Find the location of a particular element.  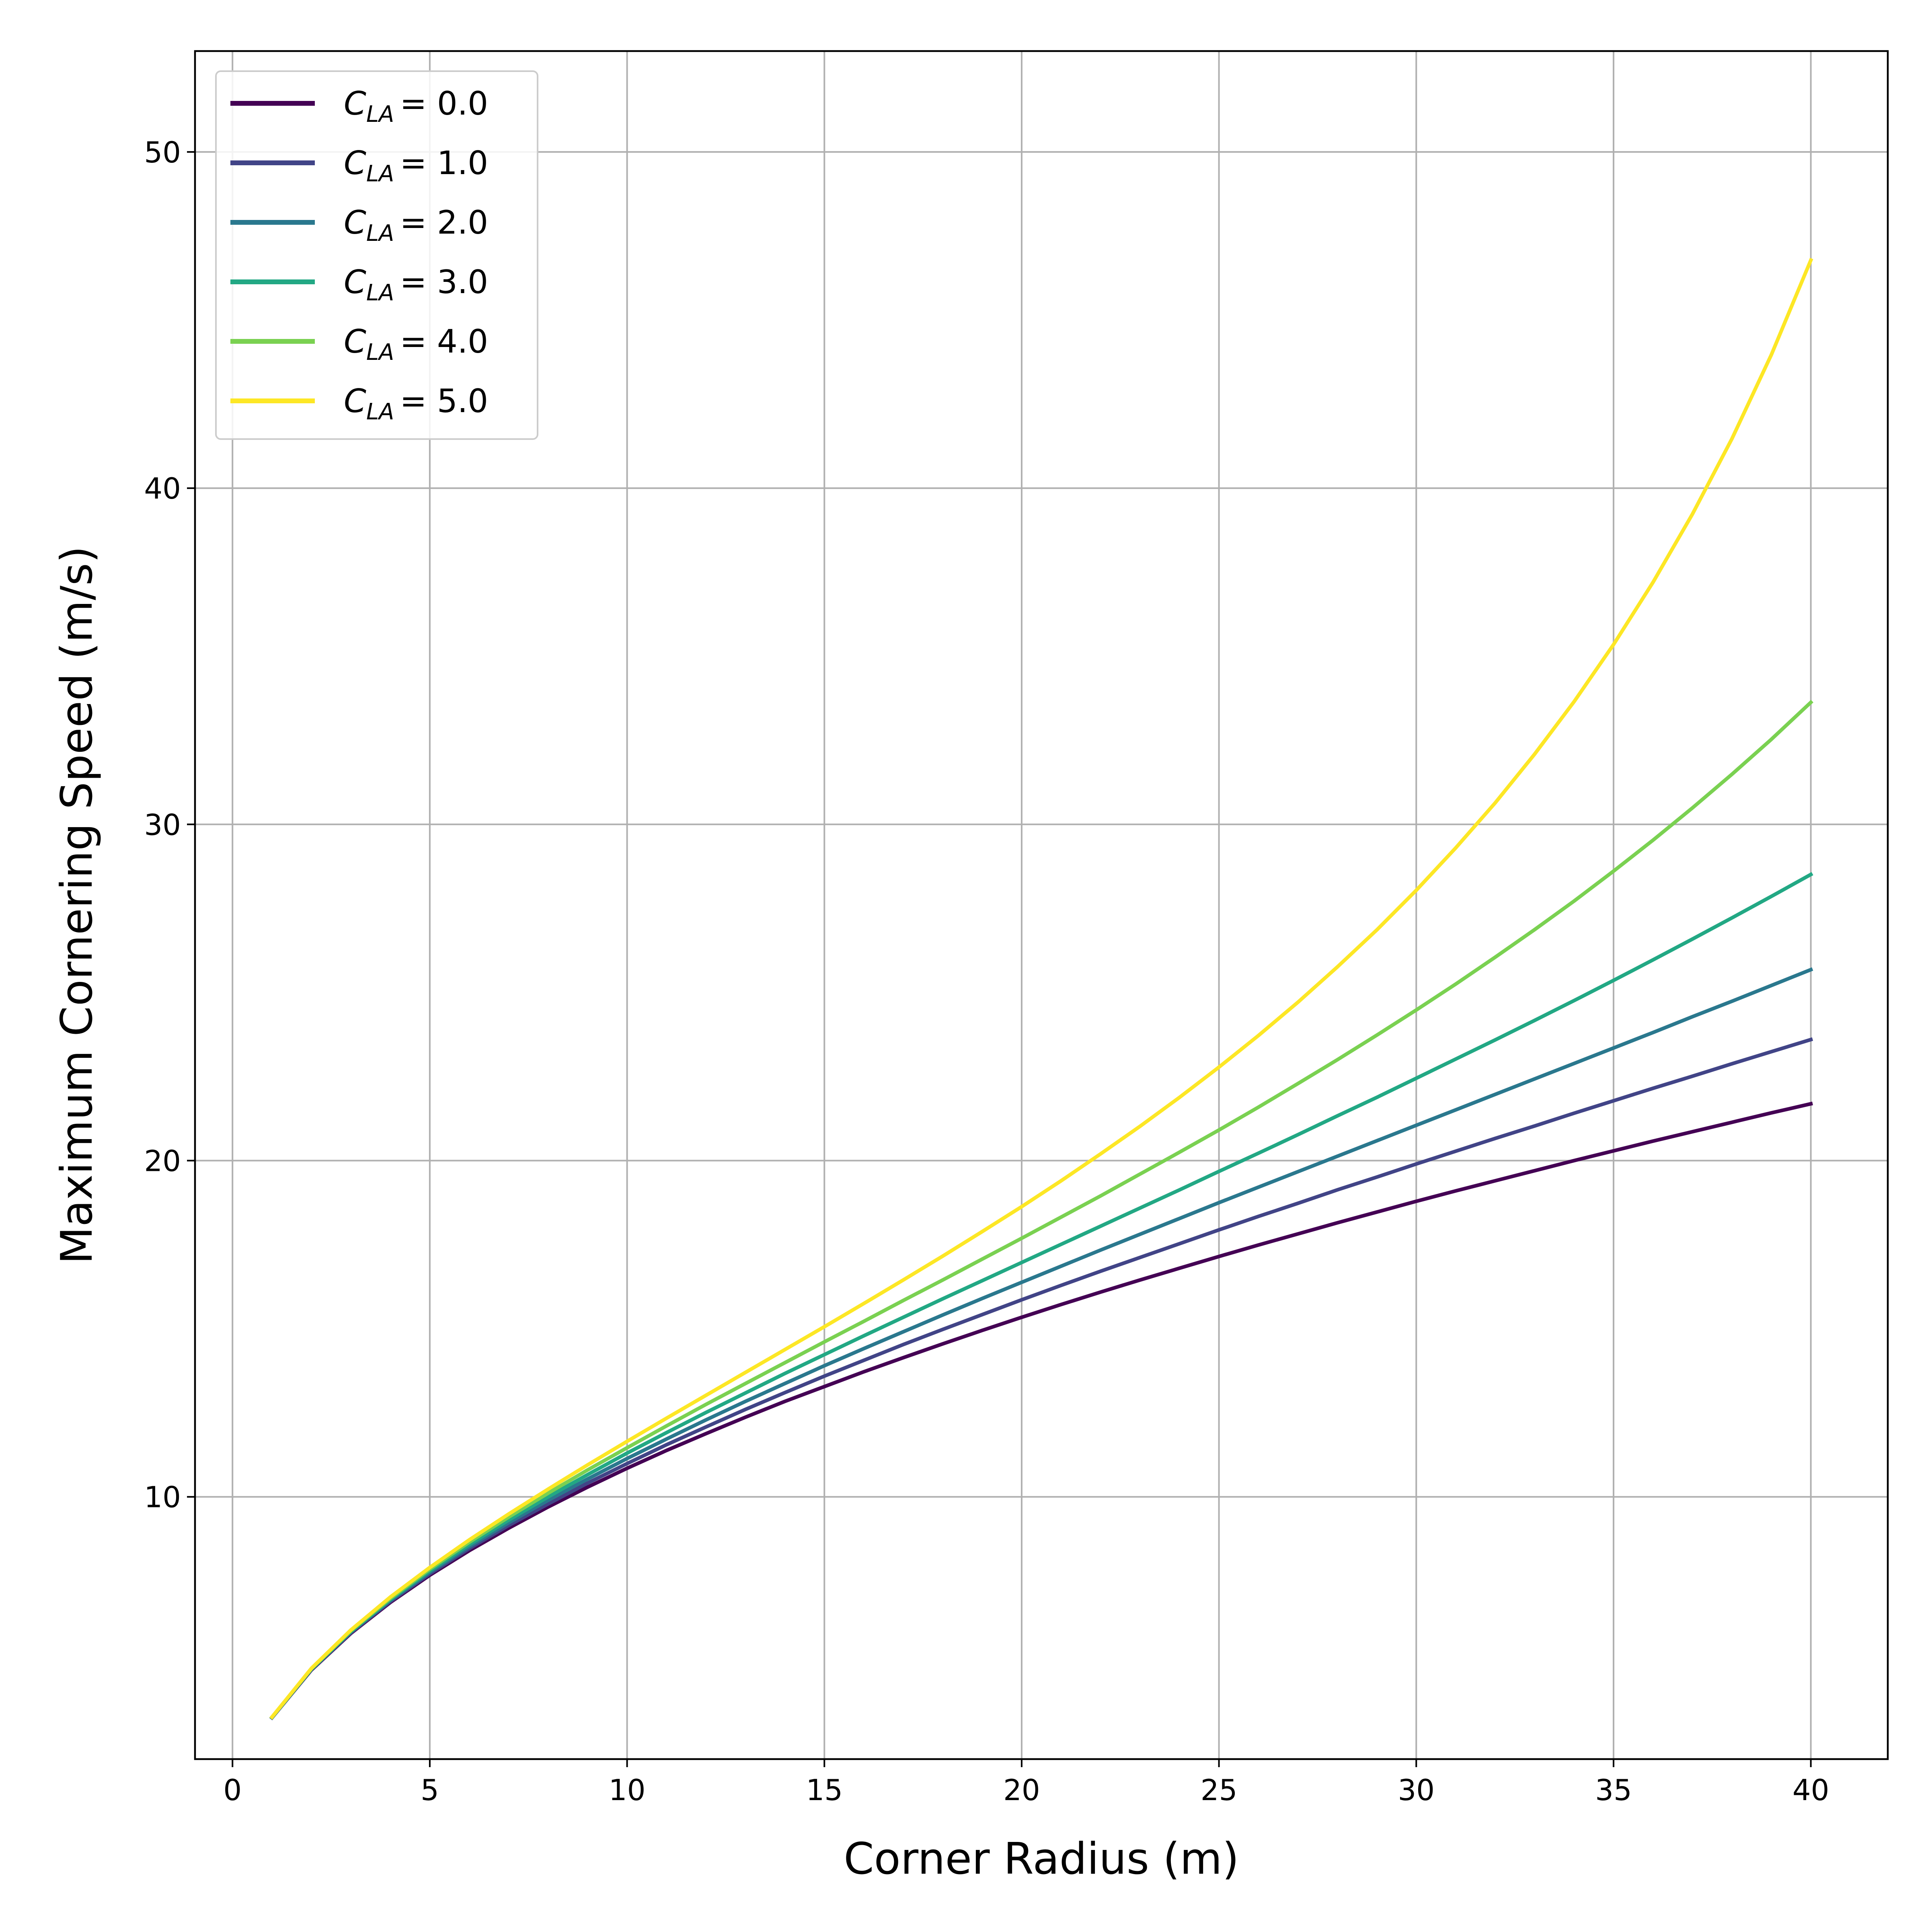

legend-label-0: CLA = 0.0 is located at coordinates (416, 106).